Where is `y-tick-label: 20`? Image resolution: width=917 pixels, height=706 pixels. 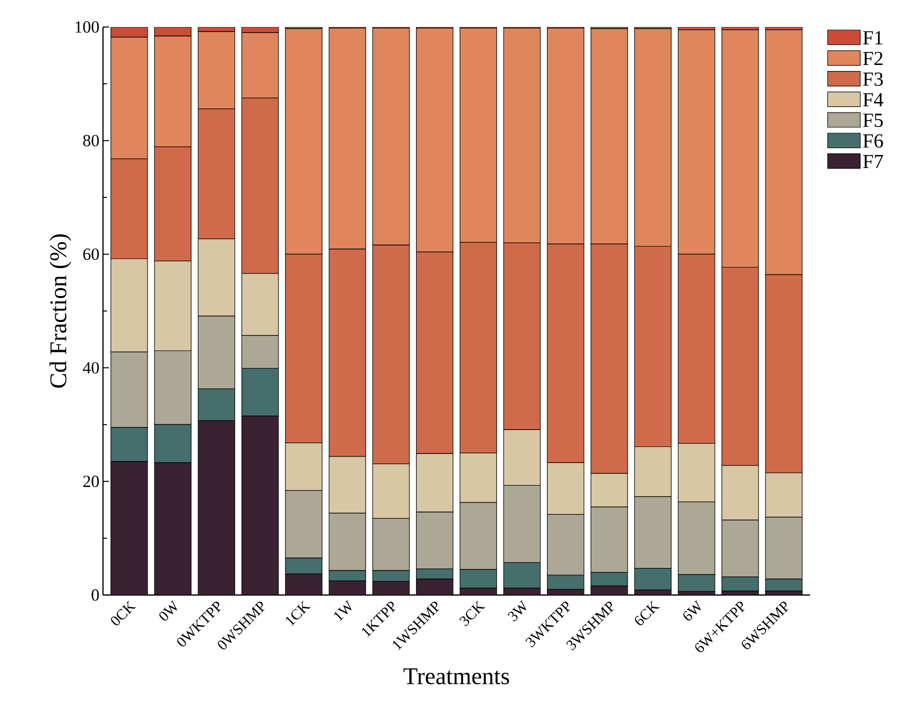 y-tick-label: 20 is located at coordinates (91, 482).